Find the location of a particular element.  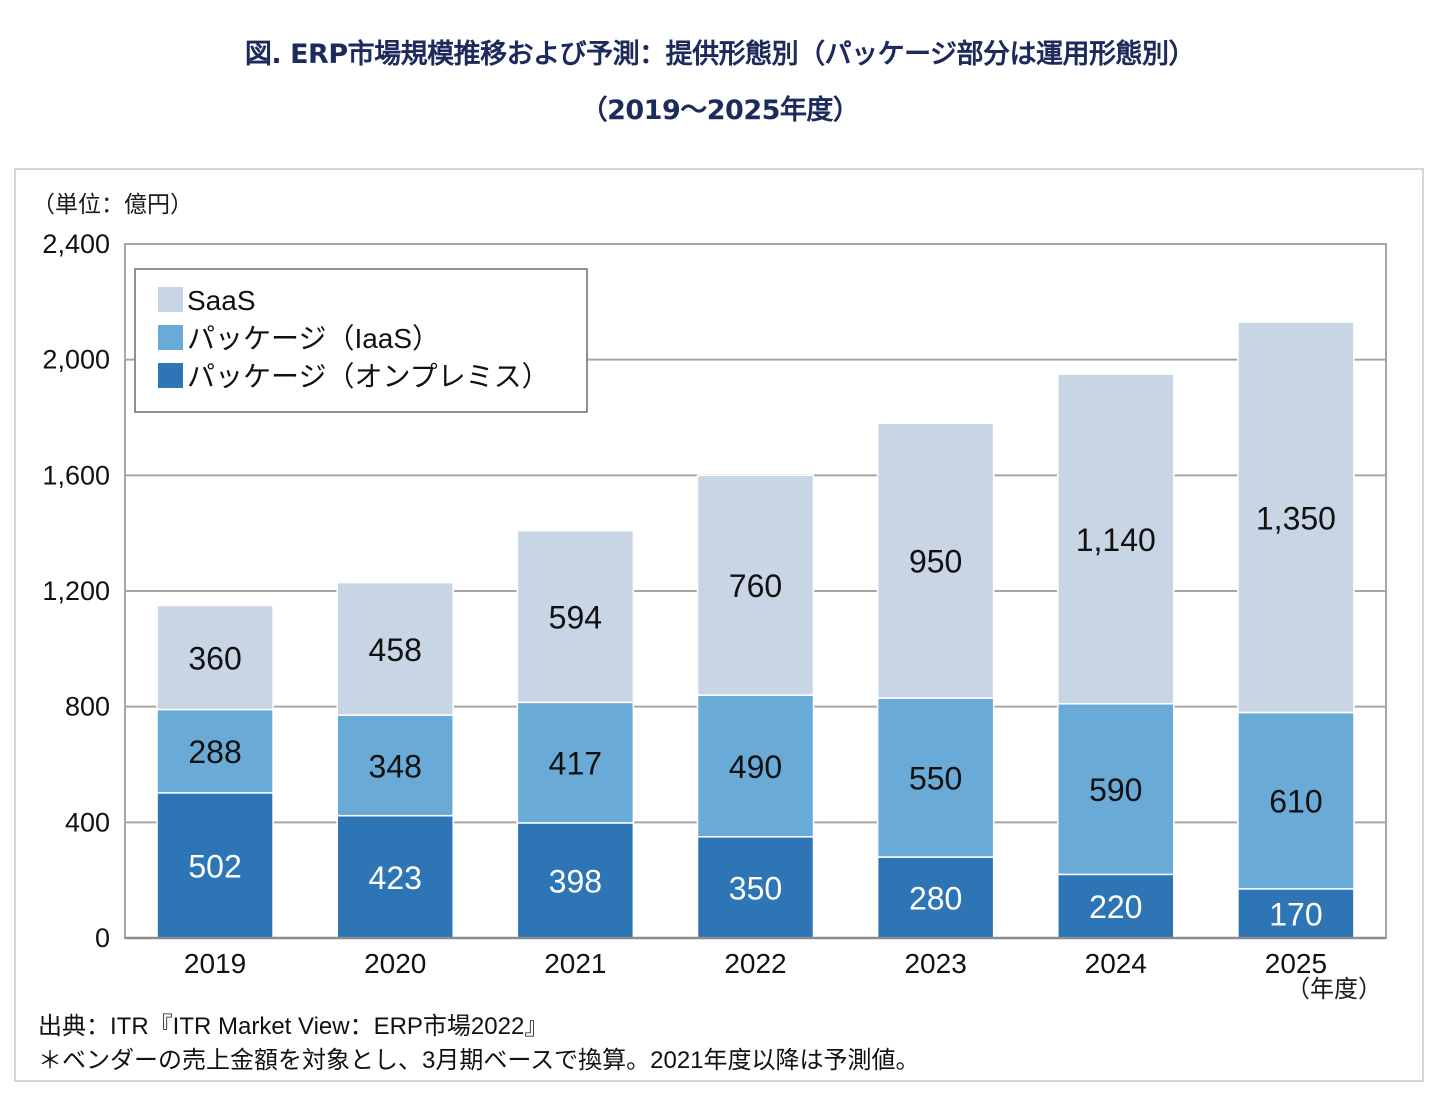

data-label: 490 is located at coordinates (755, 767).